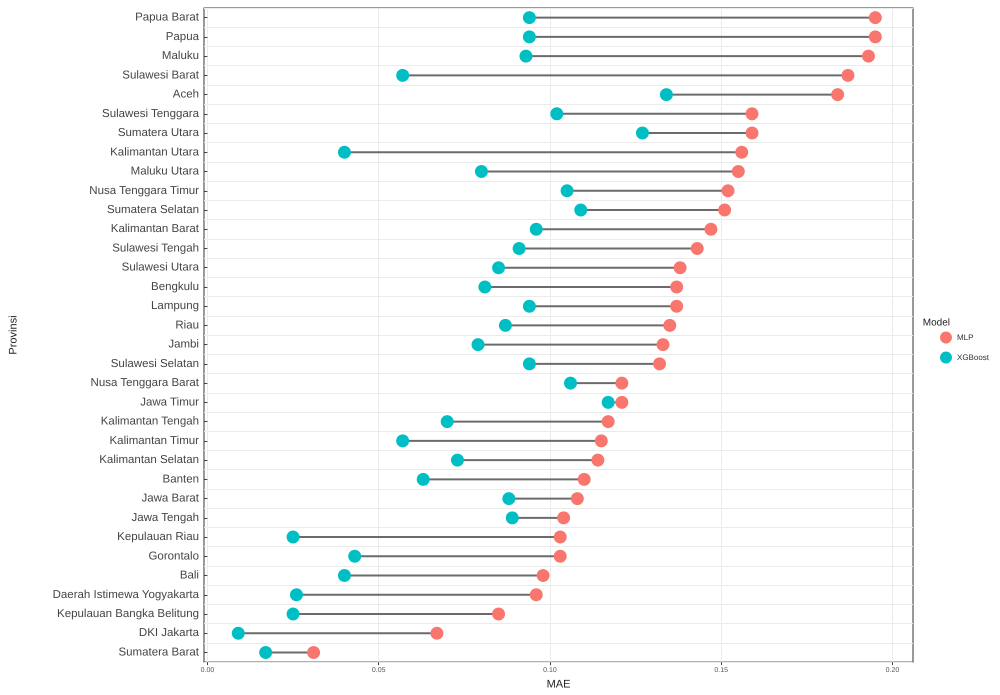  Describe the element at coordinates (185, 94) in the screenshot. I see `y-tick-label: Aceh` at that location.